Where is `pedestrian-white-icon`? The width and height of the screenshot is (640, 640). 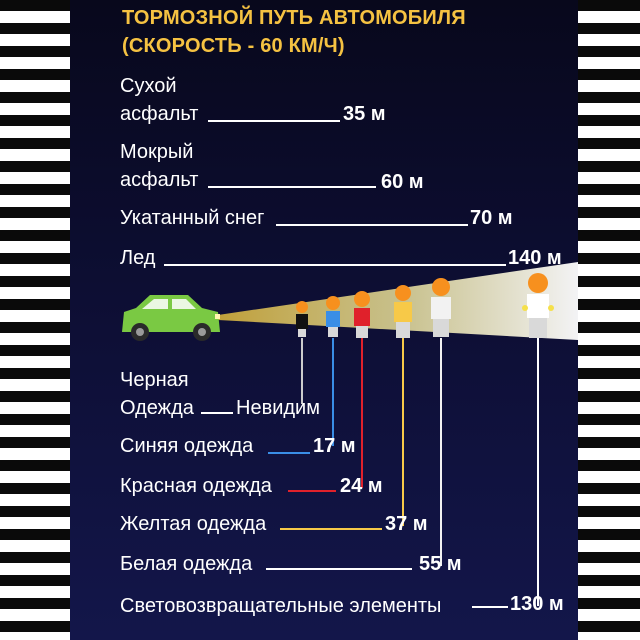 pedestrian-white-icon is located at coordinates (441, 307).